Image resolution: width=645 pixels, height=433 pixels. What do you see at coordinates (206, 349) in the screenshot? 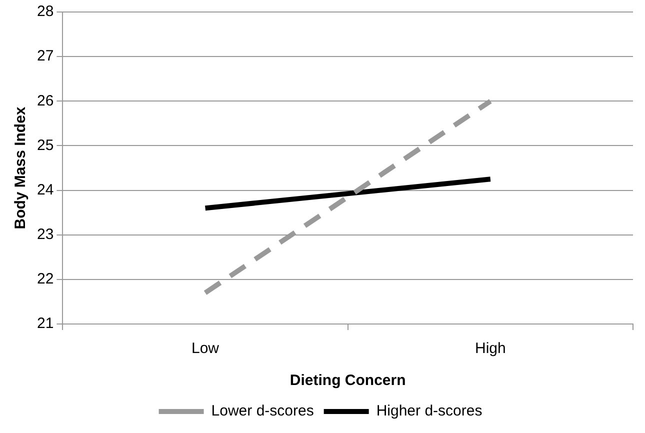
I see `x-tick-label: Low` at bounding box center [206, 349].